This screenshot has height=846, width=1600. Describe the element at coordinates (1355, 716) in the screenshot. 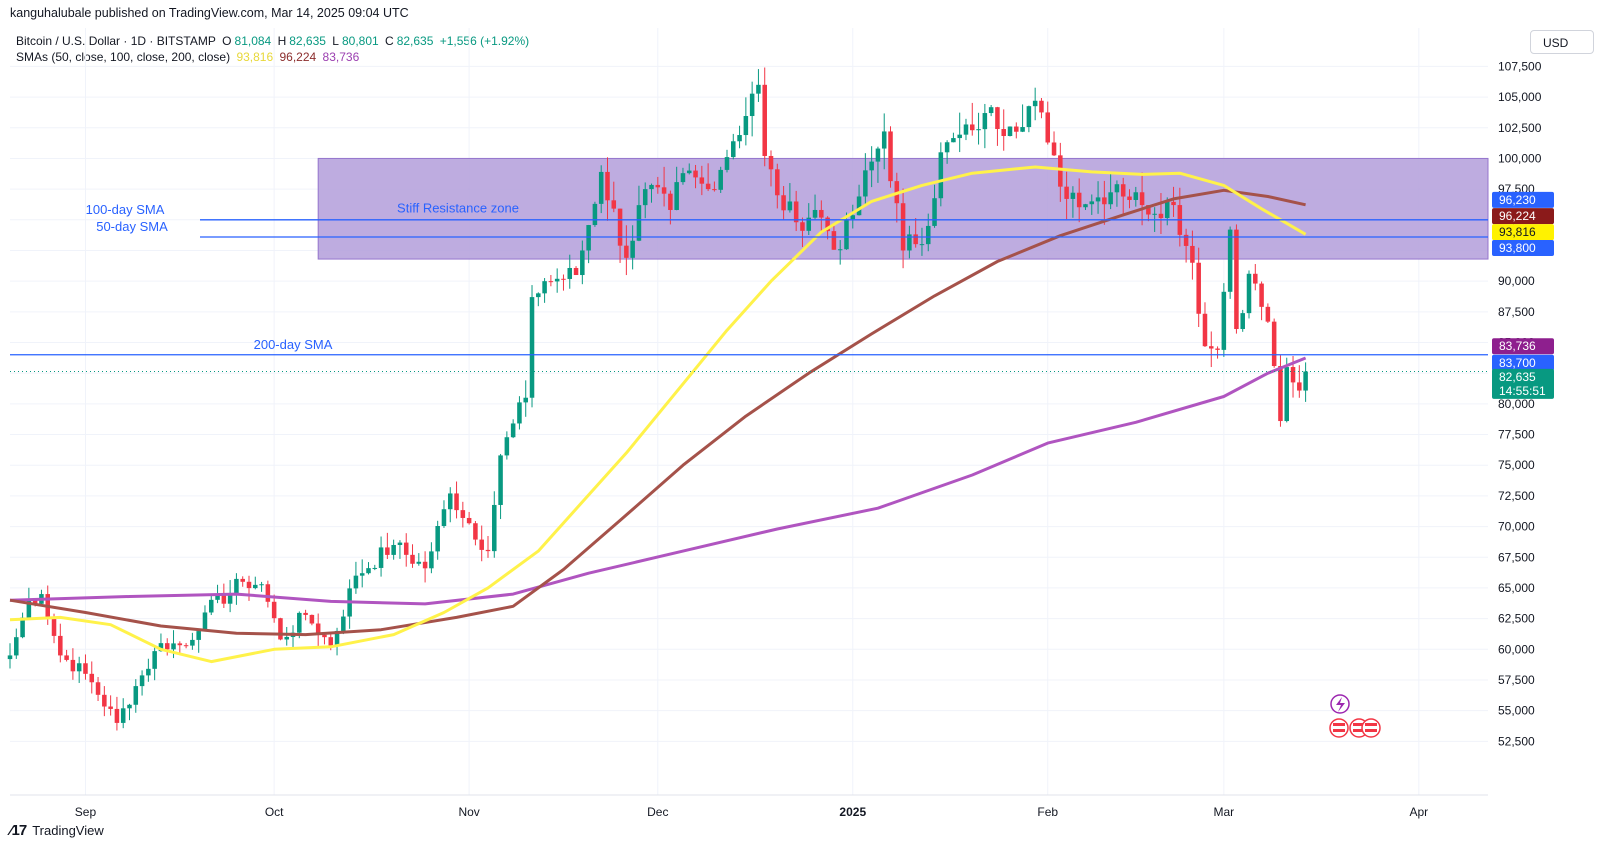

I see `event-icons` at that location.